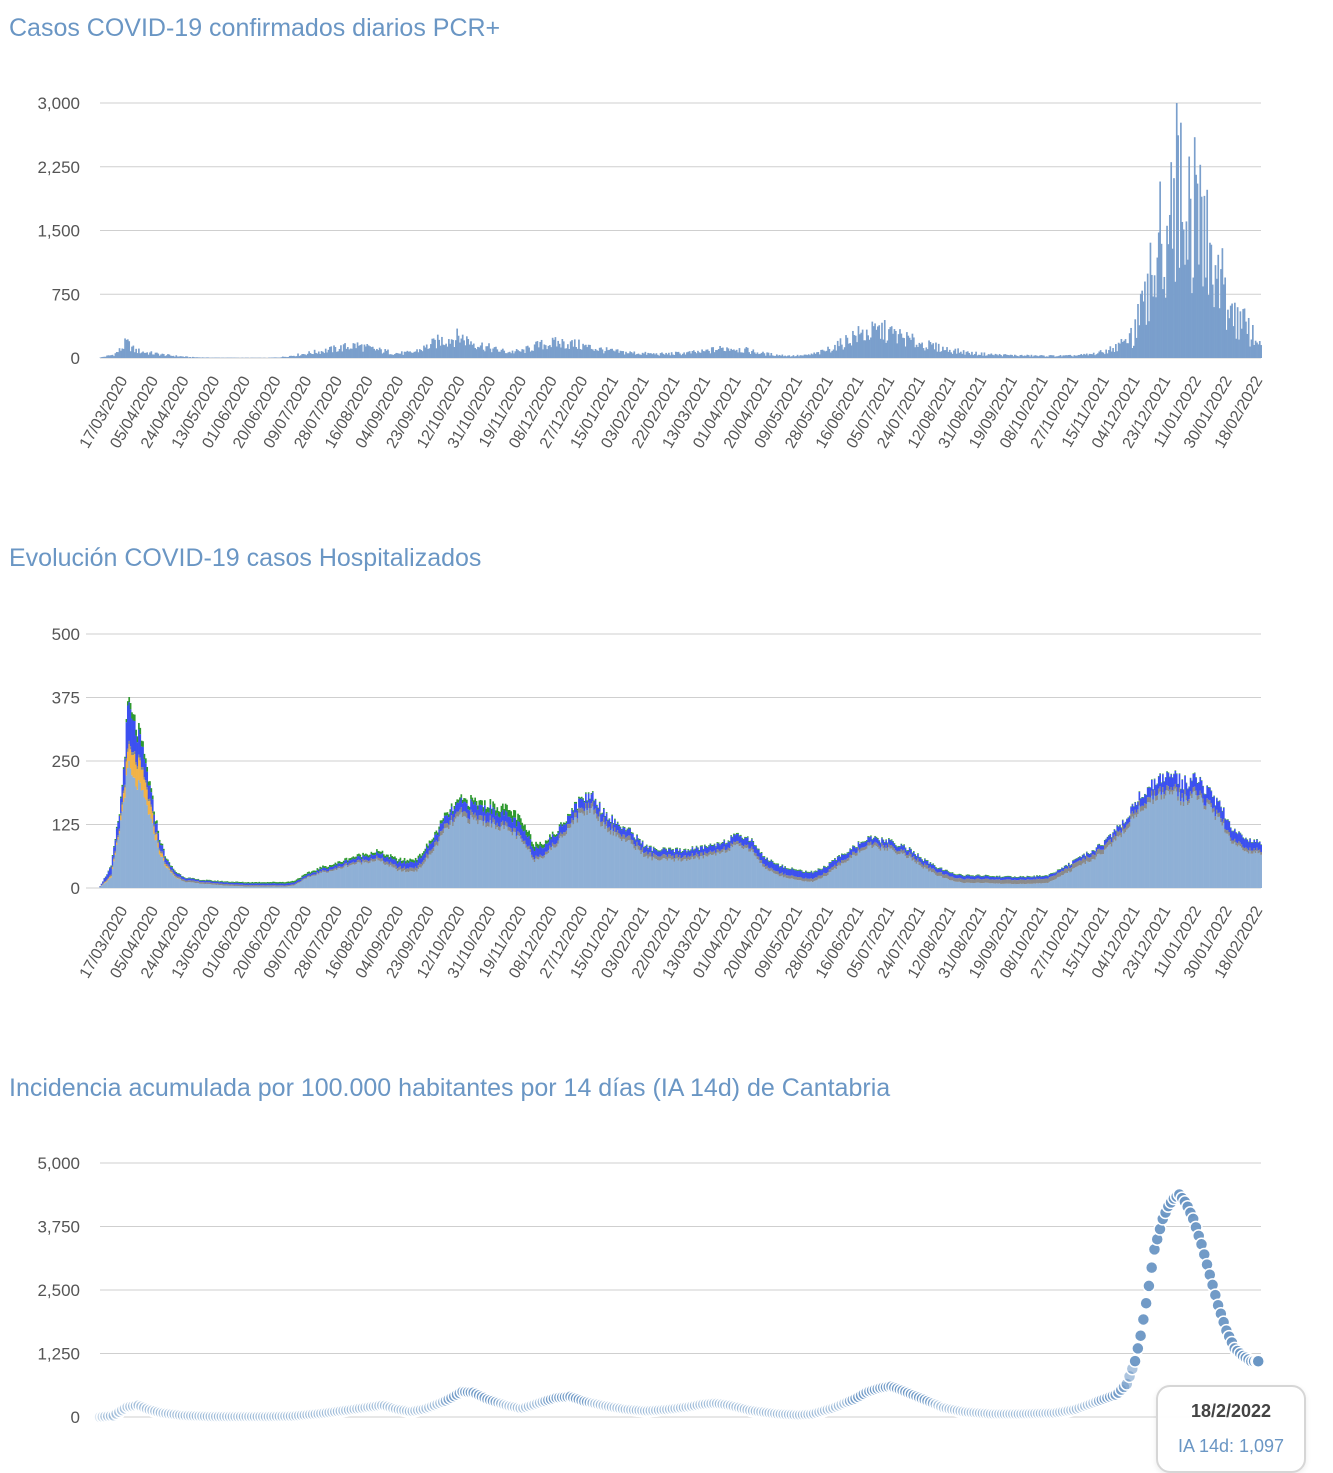  What do you see at coordinates (254, 28) in the screenshot?
I see `chart-title-cases: Casos COVID-19 confirmados diarios PCR+` at bounding box center [254, 28].